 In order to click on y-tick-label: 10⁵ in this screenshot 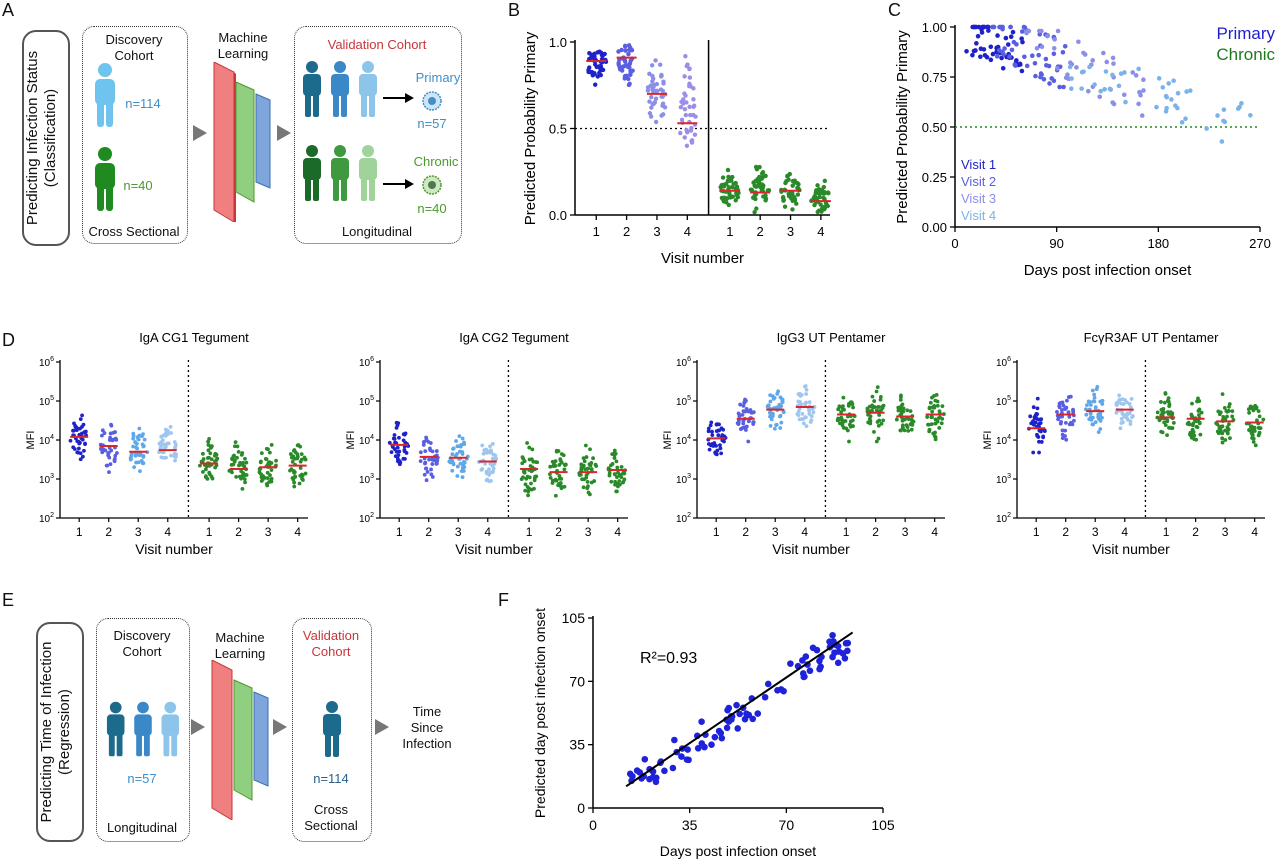, I will do `click(683, 401)`.